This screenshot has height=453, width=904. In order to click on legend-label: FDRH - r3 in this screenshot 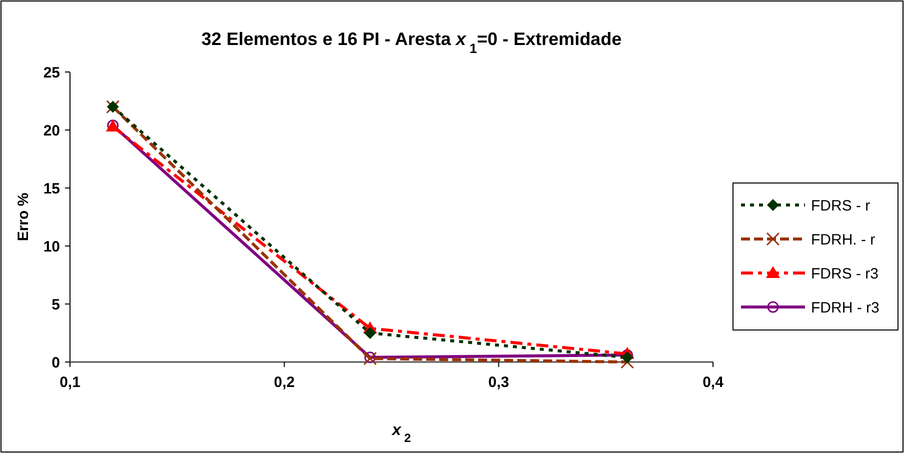, I will do `click(845, 307)`.